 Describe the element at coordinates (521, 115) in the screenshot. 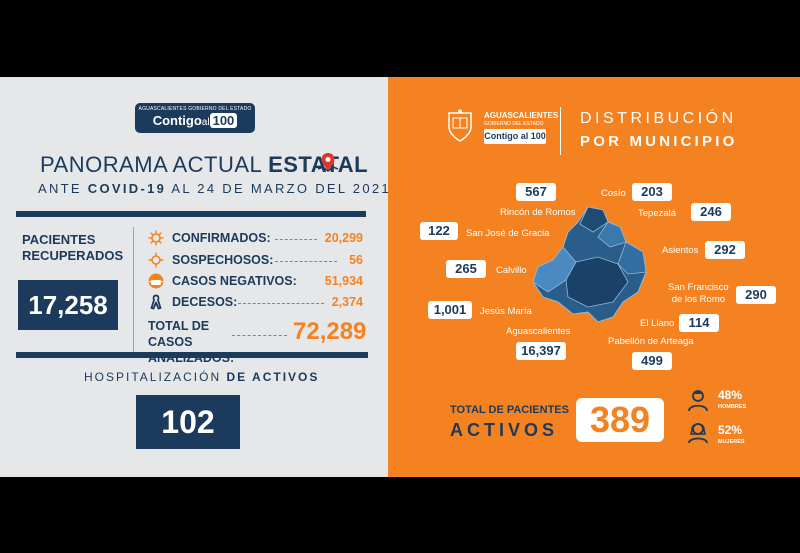

I see `right-logo-top: AGUASCALIENTES` at that location.